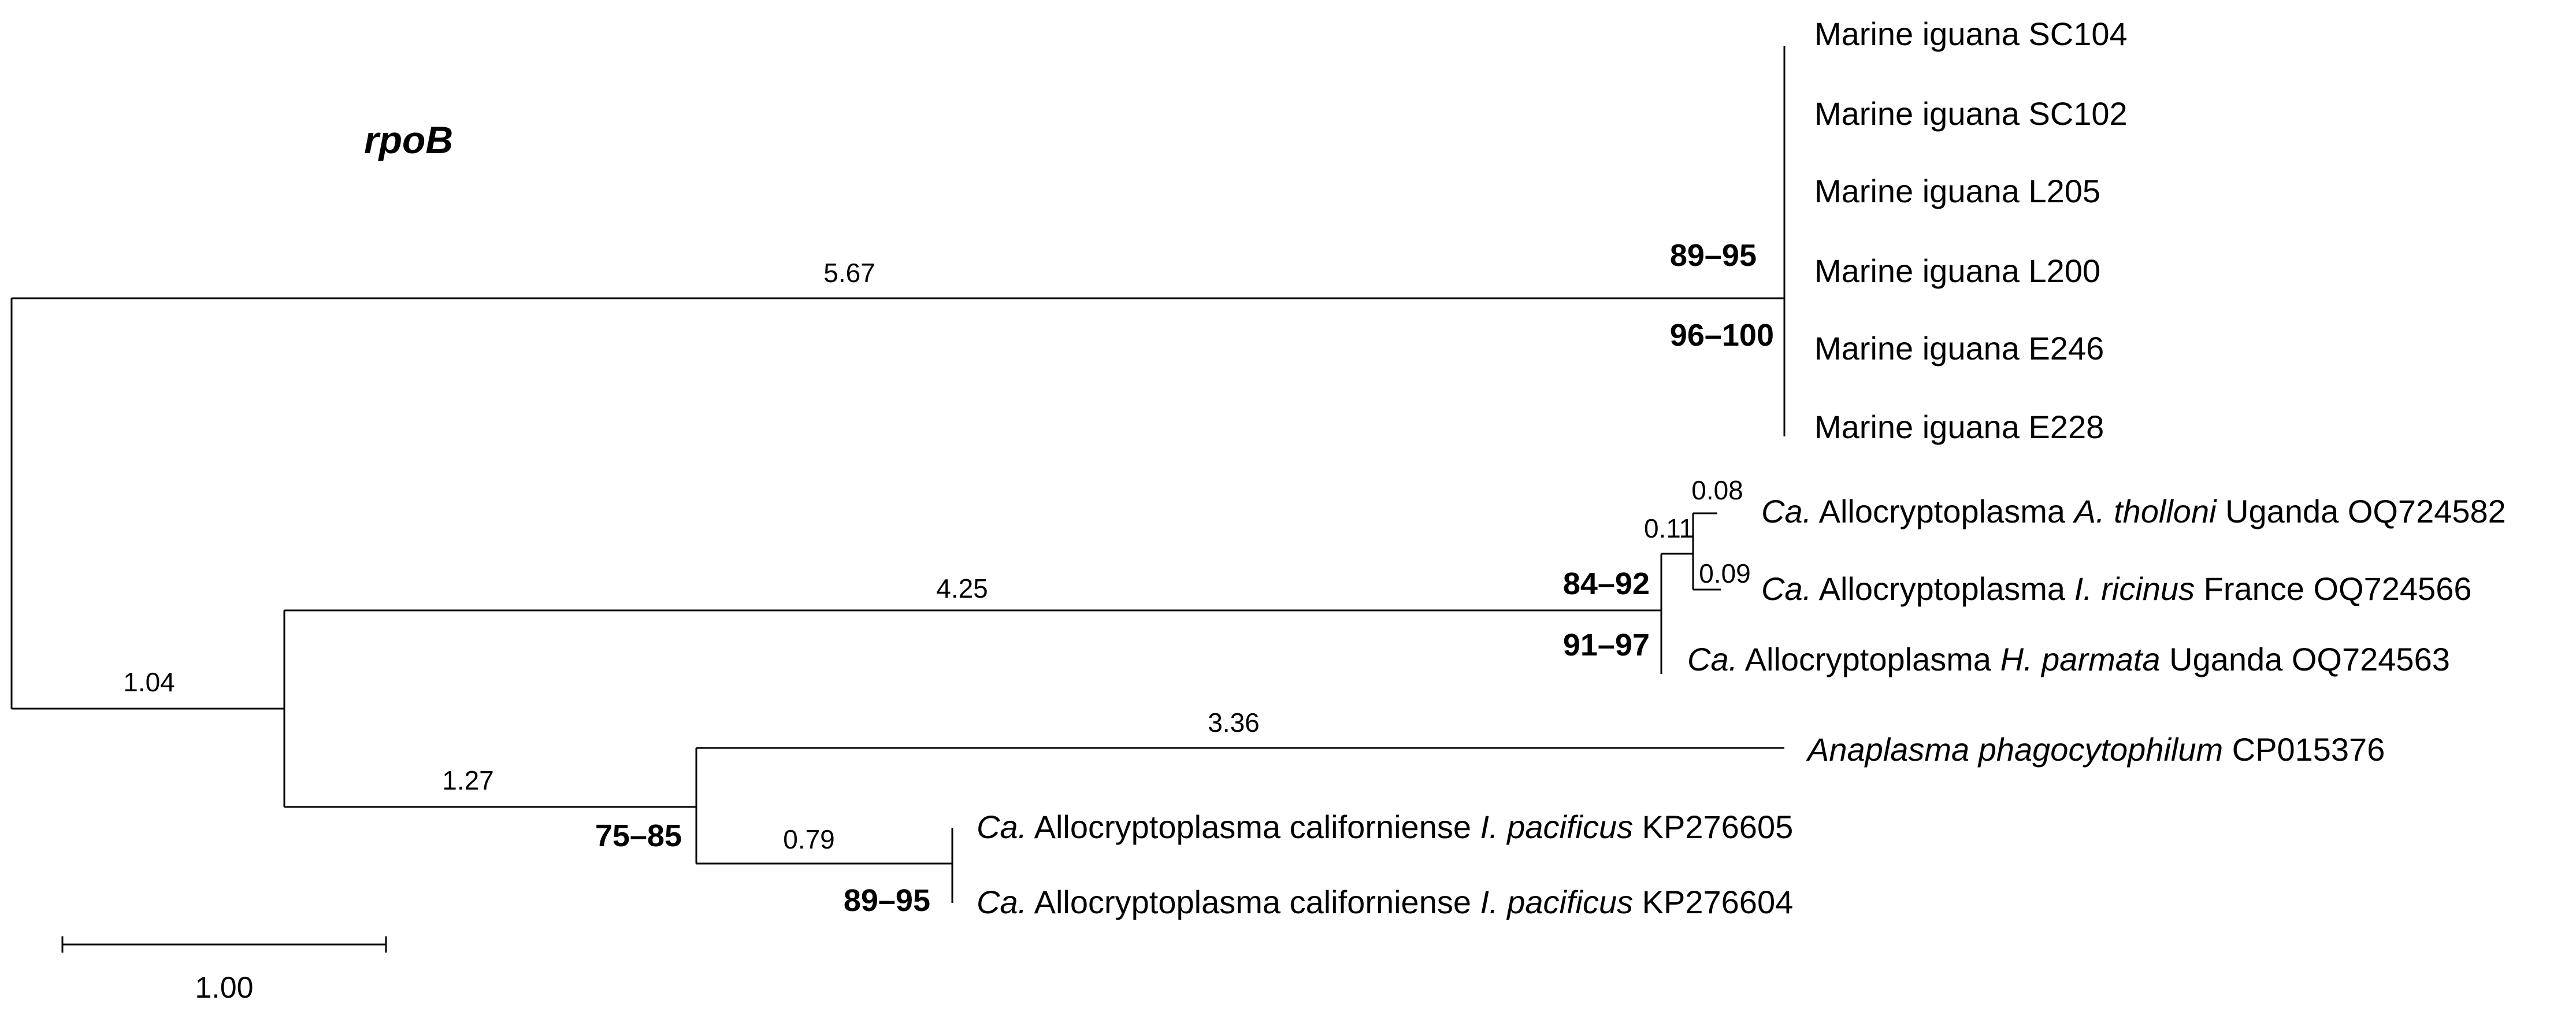 The image size is (2576, 1015). What do you see at coordinates (1957, 191) in the screenshot?
I see `leaf-label-l205: Marine iguana L205` at bounding box center [1957, 191].